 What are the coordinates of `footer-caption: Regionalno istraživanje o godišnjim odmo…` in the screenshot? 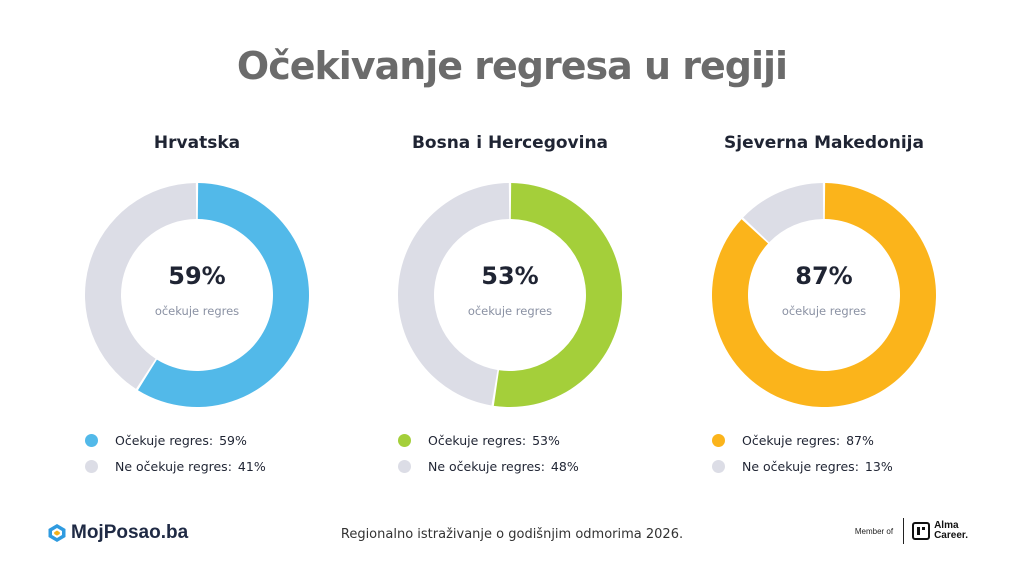 It's located at (512, 534).